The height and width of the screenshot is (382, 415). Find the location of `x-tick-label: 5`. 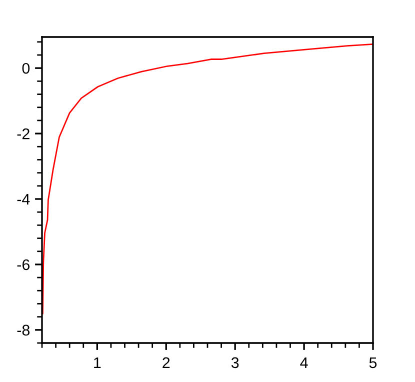

x-tick-label: 5 is located at coordinates (373, 362).